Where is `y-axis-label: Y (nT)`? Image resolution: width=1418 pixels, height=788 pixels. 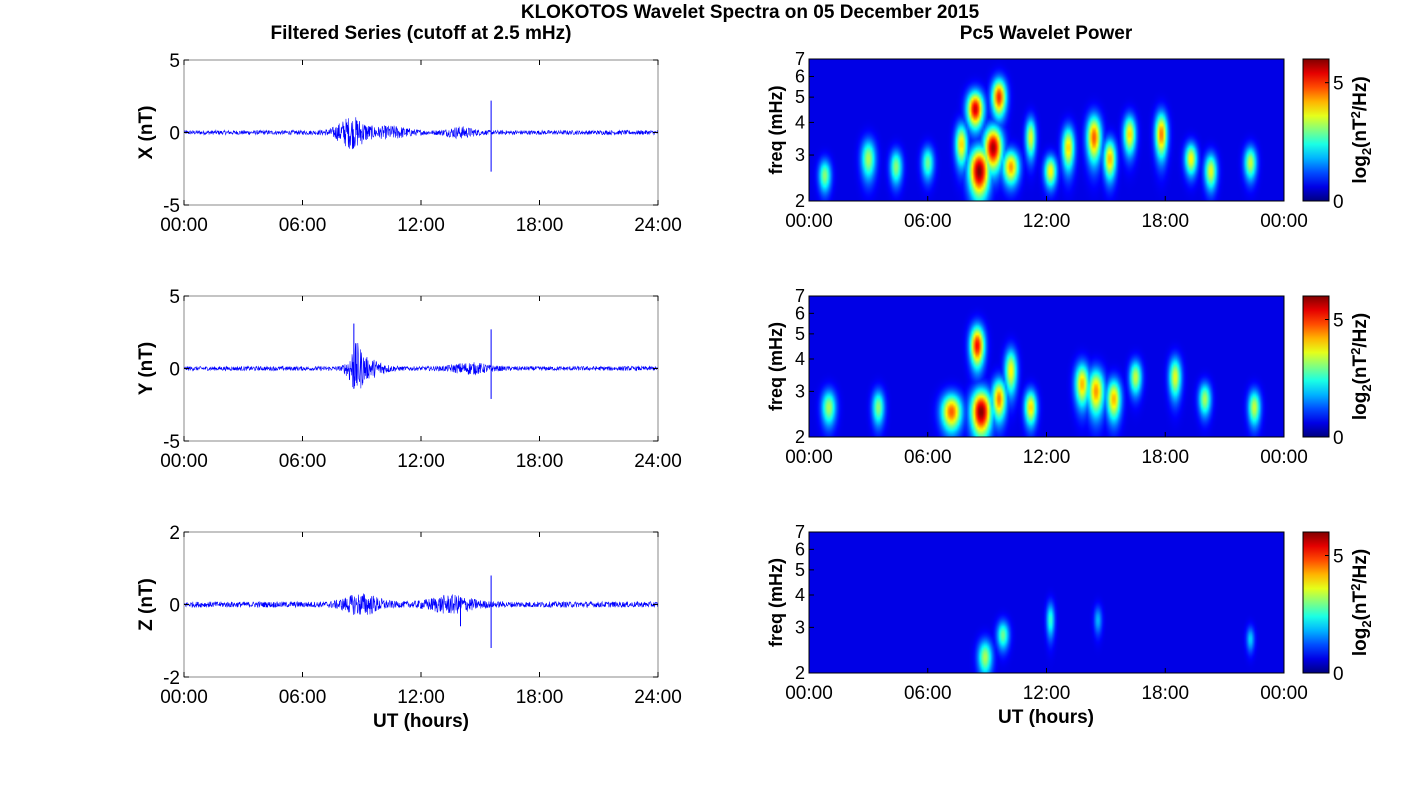
y-axis-label: Y (nT) is located at coordinates (146, 368).